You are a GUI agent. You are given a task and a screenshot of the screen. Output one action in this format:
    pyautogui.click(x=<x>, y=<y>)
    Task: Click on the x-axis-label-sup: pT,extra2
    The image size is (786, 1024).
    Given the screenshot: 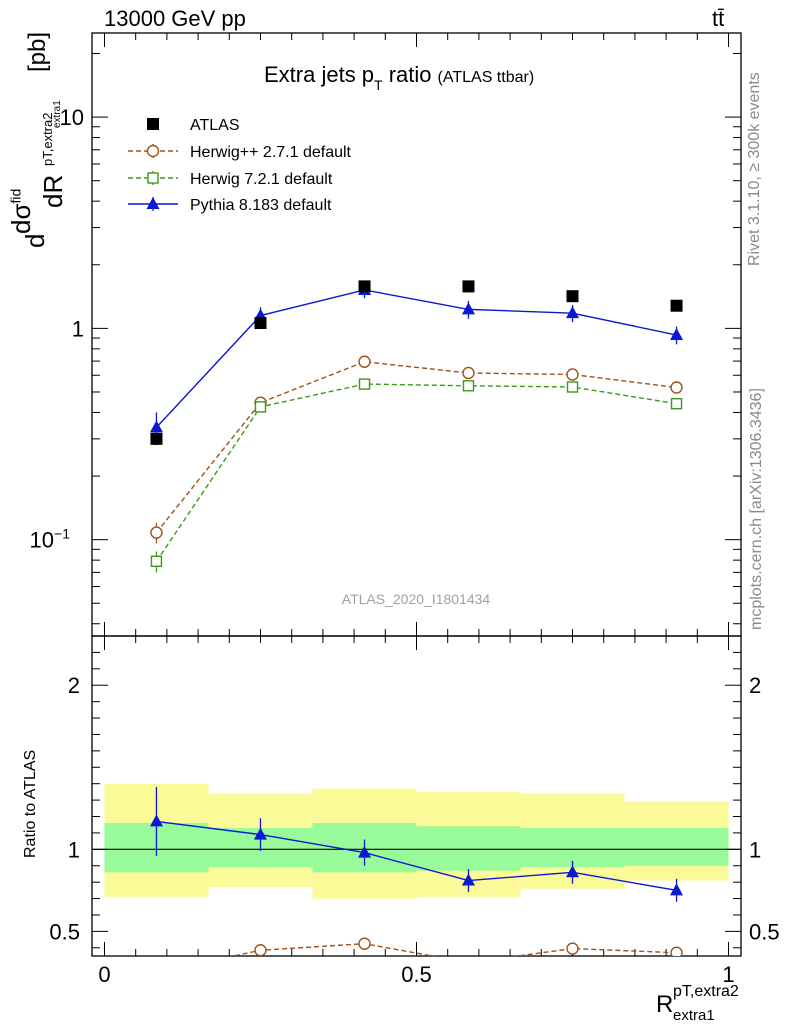 What is the action you would take?
    pyautogui.click(x=706, y=991)
    